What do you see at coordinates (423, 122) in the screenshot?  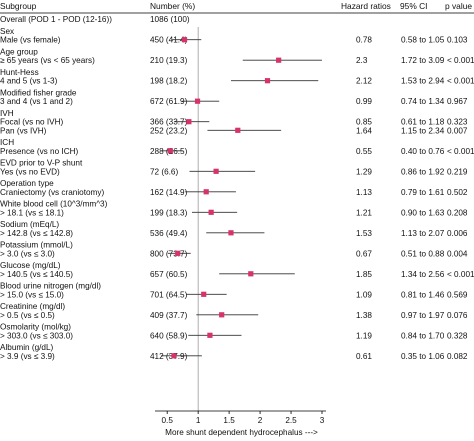 I see `row-ci: 0.61 to 1.18` at bounding box center [423, 122].